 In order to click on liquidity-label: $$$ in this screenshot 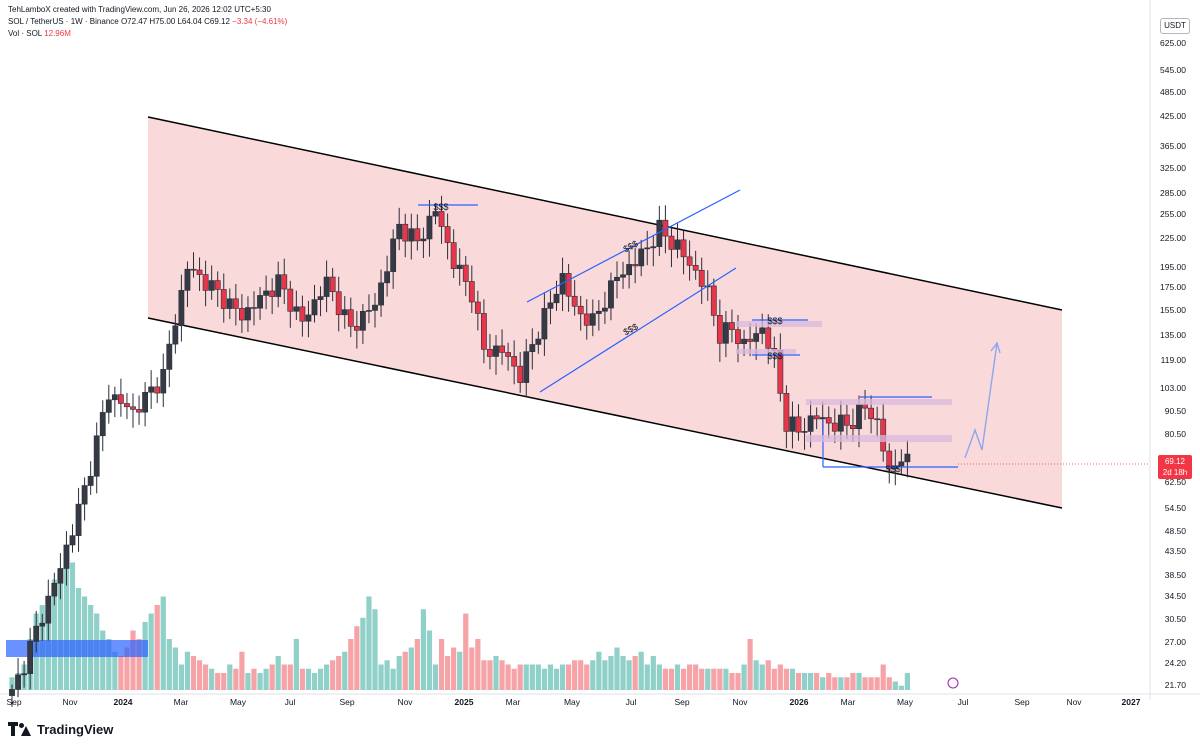, I will do `click(440, 207)`.